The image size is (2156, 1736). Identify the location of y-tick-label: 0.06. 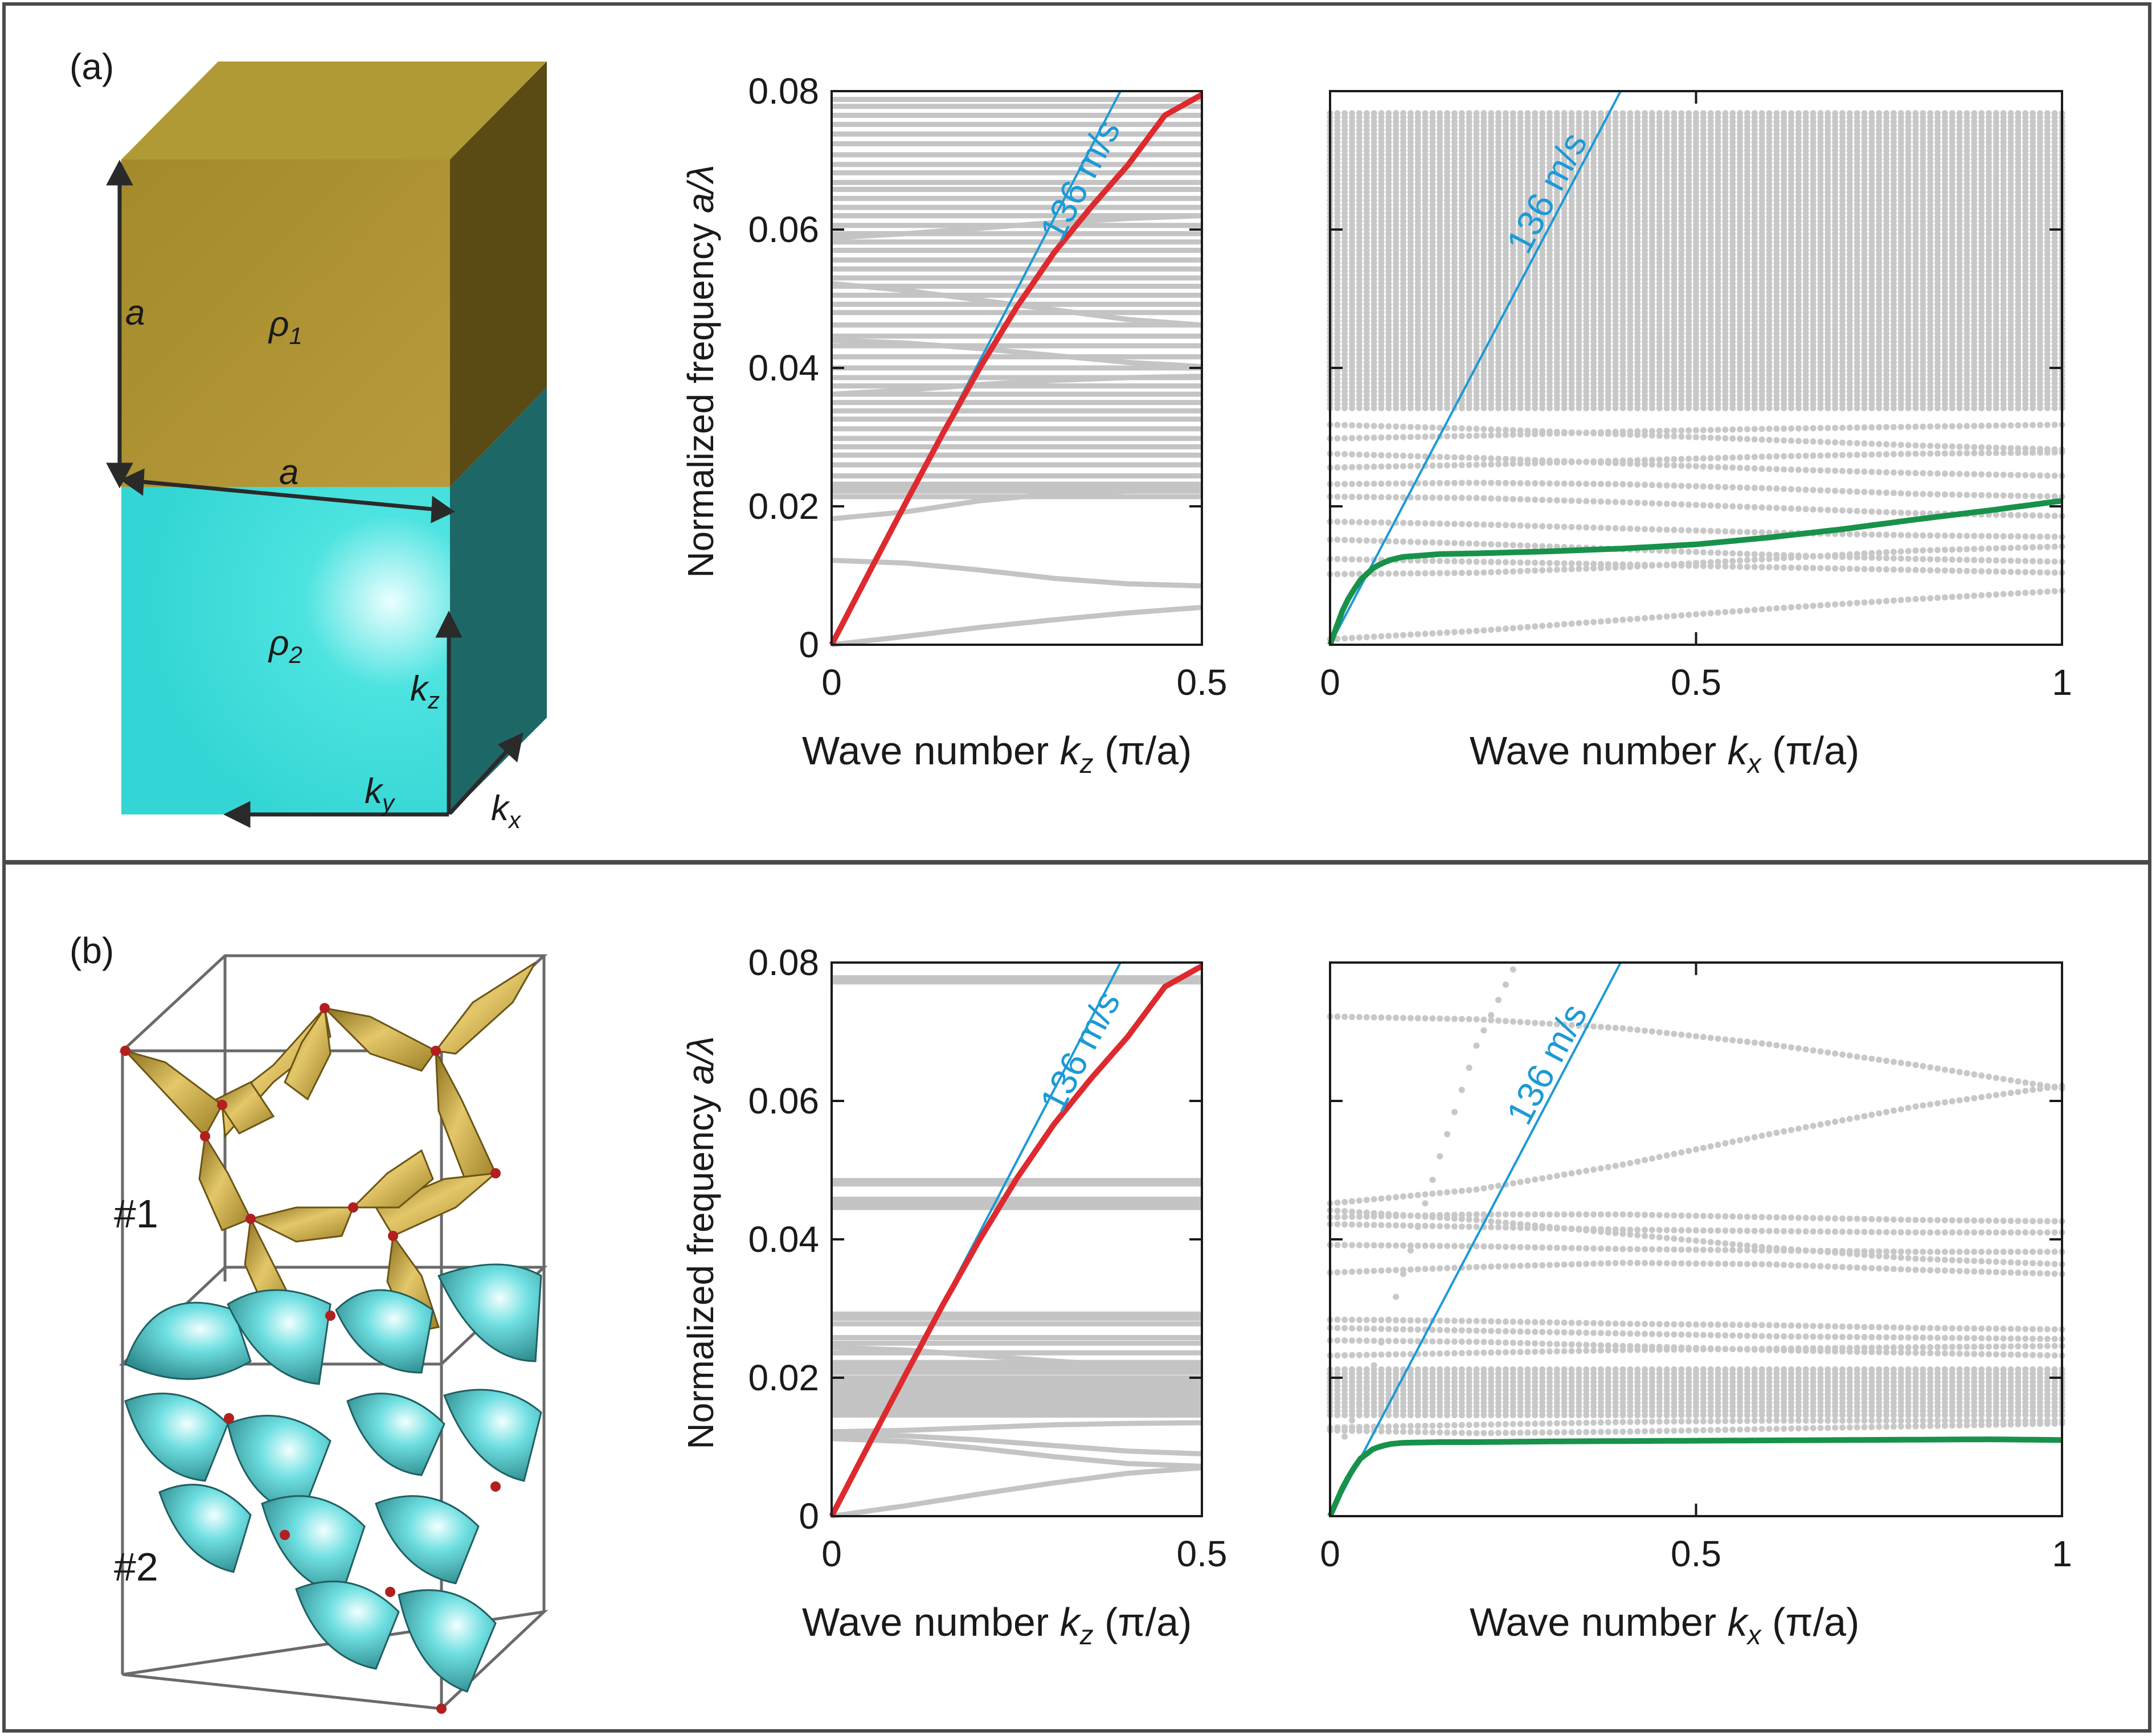
(784, 229).